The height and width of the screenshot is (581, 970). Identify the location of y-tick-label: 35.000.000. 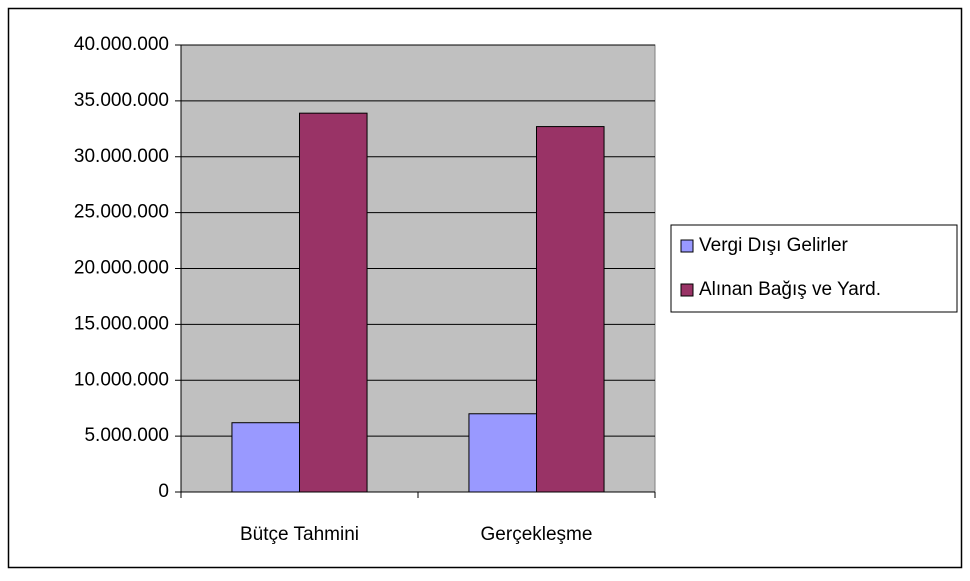
(121, 100).